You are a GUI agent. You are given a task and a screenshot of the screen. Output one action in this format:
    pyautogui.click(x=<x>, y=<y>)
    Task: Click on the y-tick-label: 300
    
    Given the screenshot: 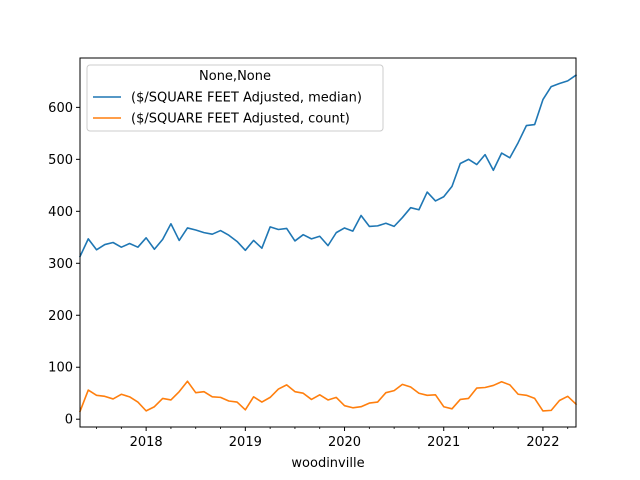 What is the action you would take?
    pyautogui.click(x=60, y=264)
    